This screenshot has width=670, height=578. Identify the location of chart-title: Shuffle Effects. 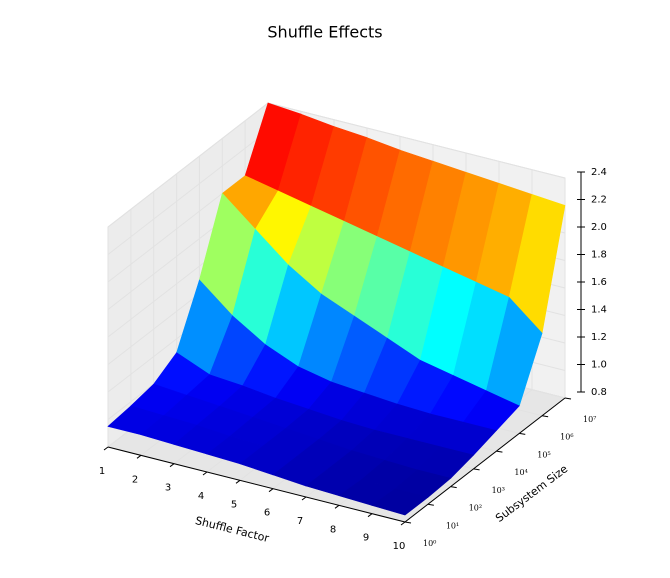
(324, 32).